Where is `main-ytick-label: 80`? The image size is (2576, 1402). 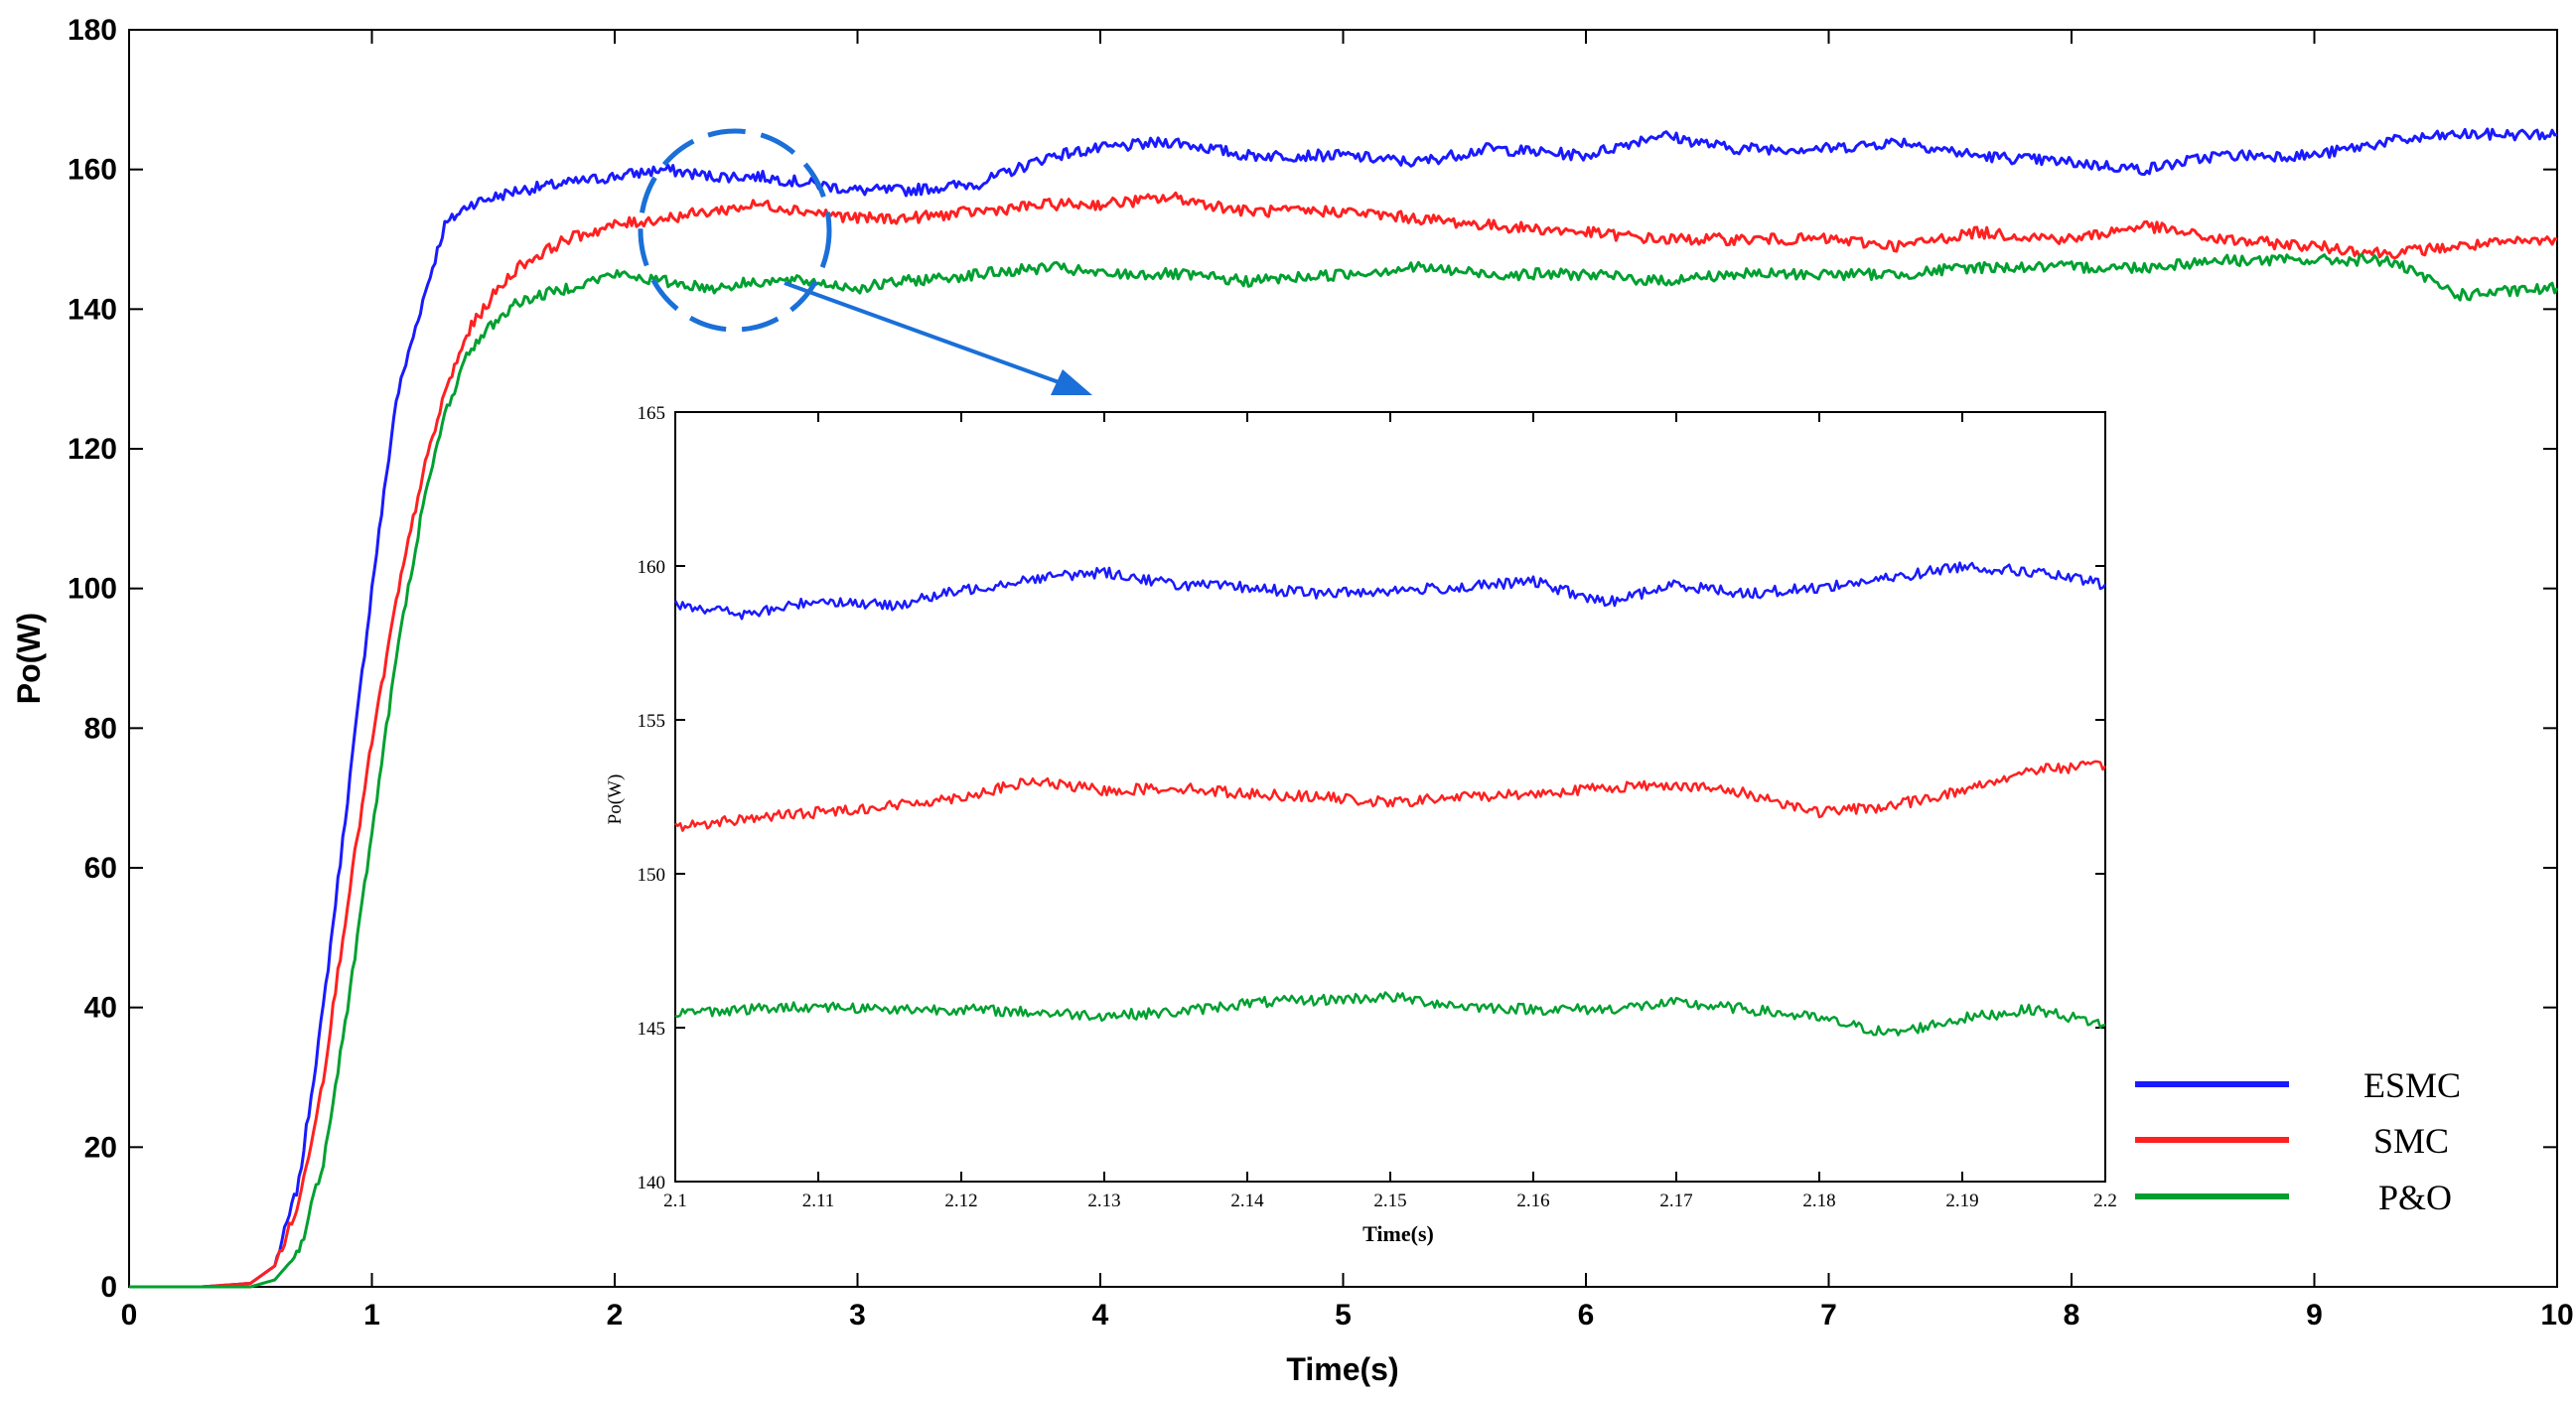 main-ytick-label: 80 is located at coordinates (101, 728).